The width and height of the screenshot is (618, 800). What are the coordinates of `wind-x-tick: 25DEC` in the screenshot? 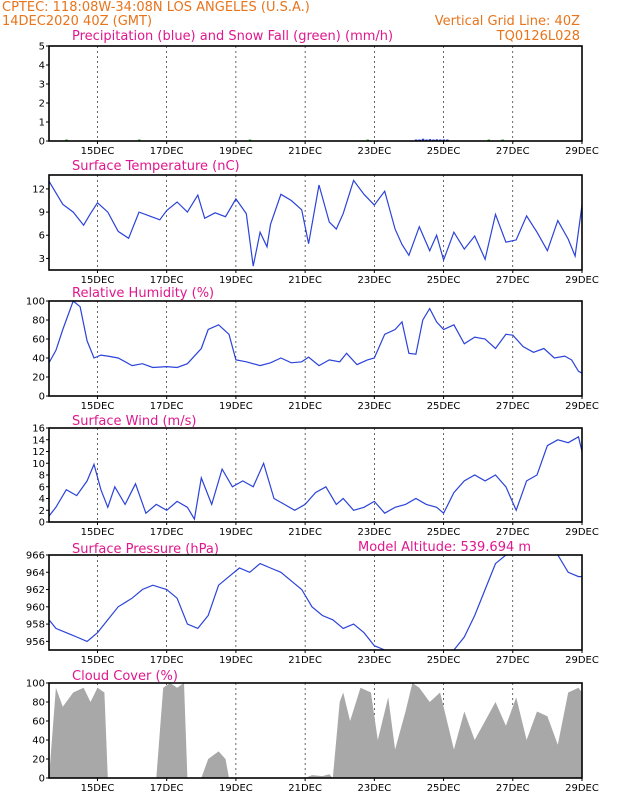 It's located at (444, 532).